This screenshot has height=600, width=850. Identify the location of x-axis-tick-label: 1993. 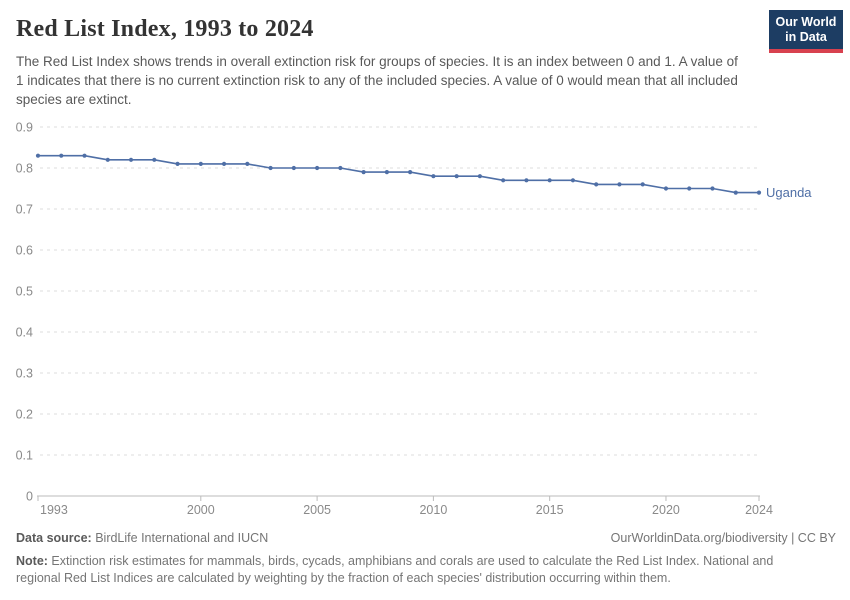
(54, 510).